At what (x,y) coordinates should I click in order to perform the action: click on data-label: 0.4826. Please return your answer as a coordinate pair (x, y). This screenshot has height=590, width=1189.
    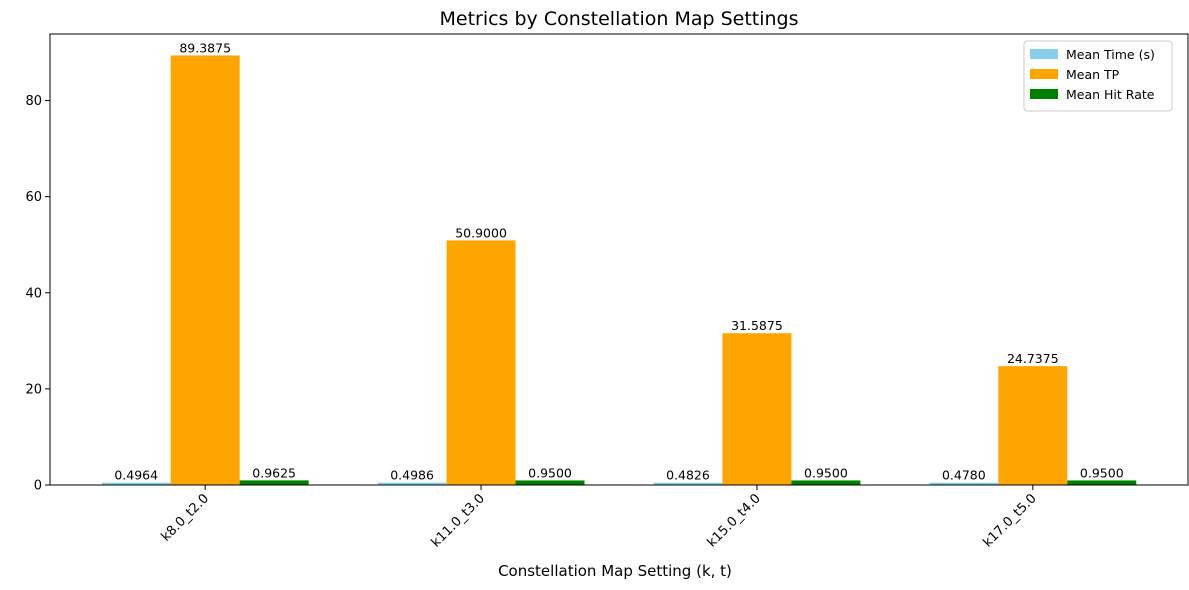
    Looking at the image, I should click on (688, 475).